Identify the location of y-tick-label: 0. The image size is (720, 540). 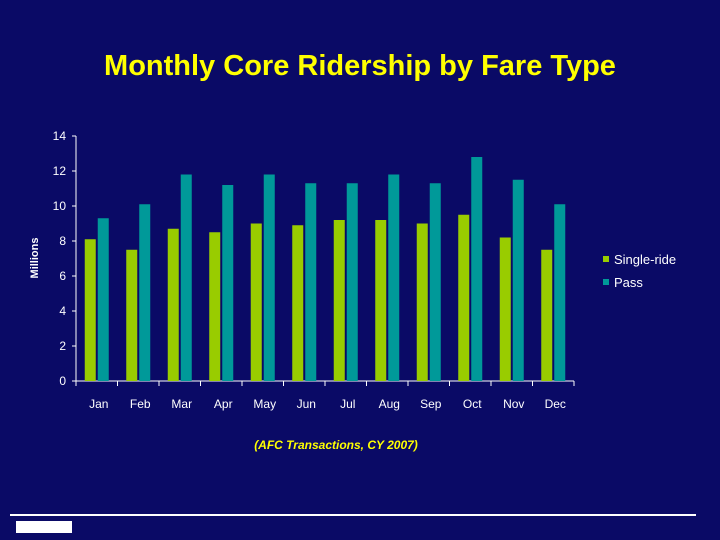
(62, 381).